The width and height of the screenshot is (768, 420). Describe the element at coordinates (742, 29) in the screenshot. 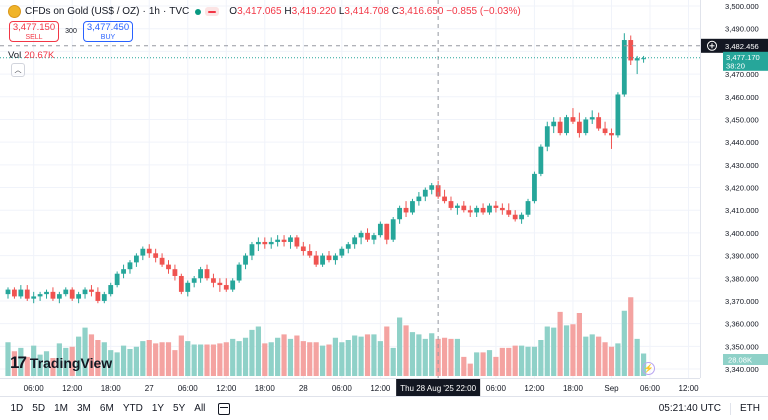

I see `price-tick: 3,490.000` at that location.